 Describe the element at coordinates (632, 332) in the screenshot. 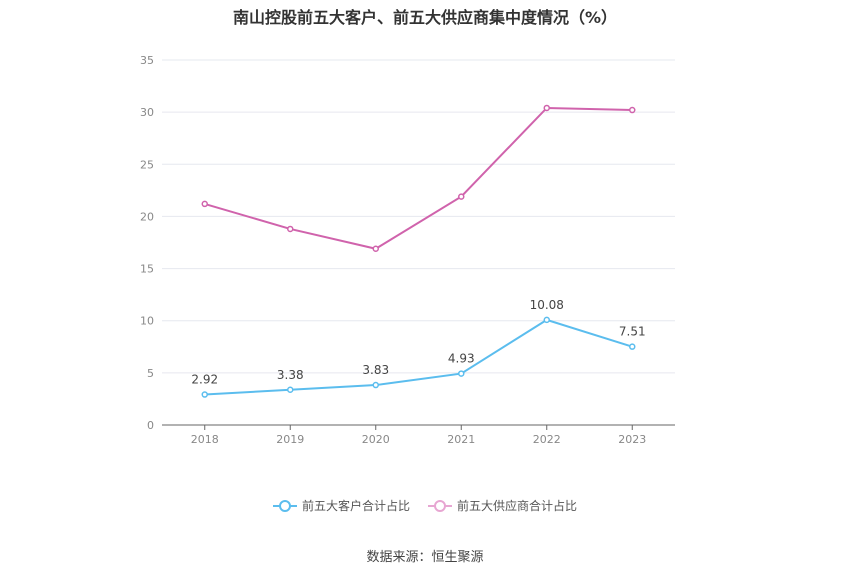

I see `data-label: 7.51` at that location.